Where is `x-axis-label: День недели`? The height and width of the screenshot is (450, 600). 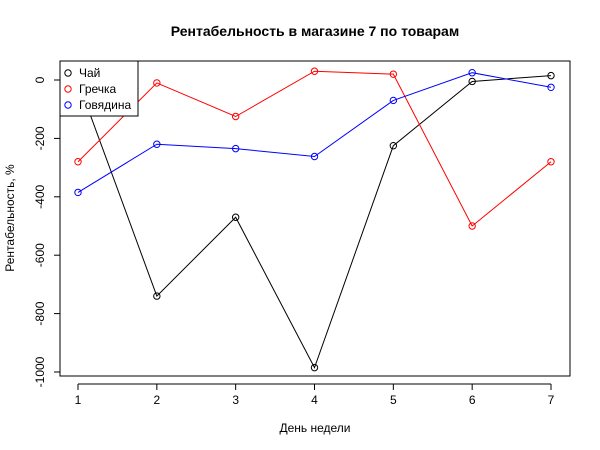 x-axis-label: День недели is located at coordinates (314, 428).